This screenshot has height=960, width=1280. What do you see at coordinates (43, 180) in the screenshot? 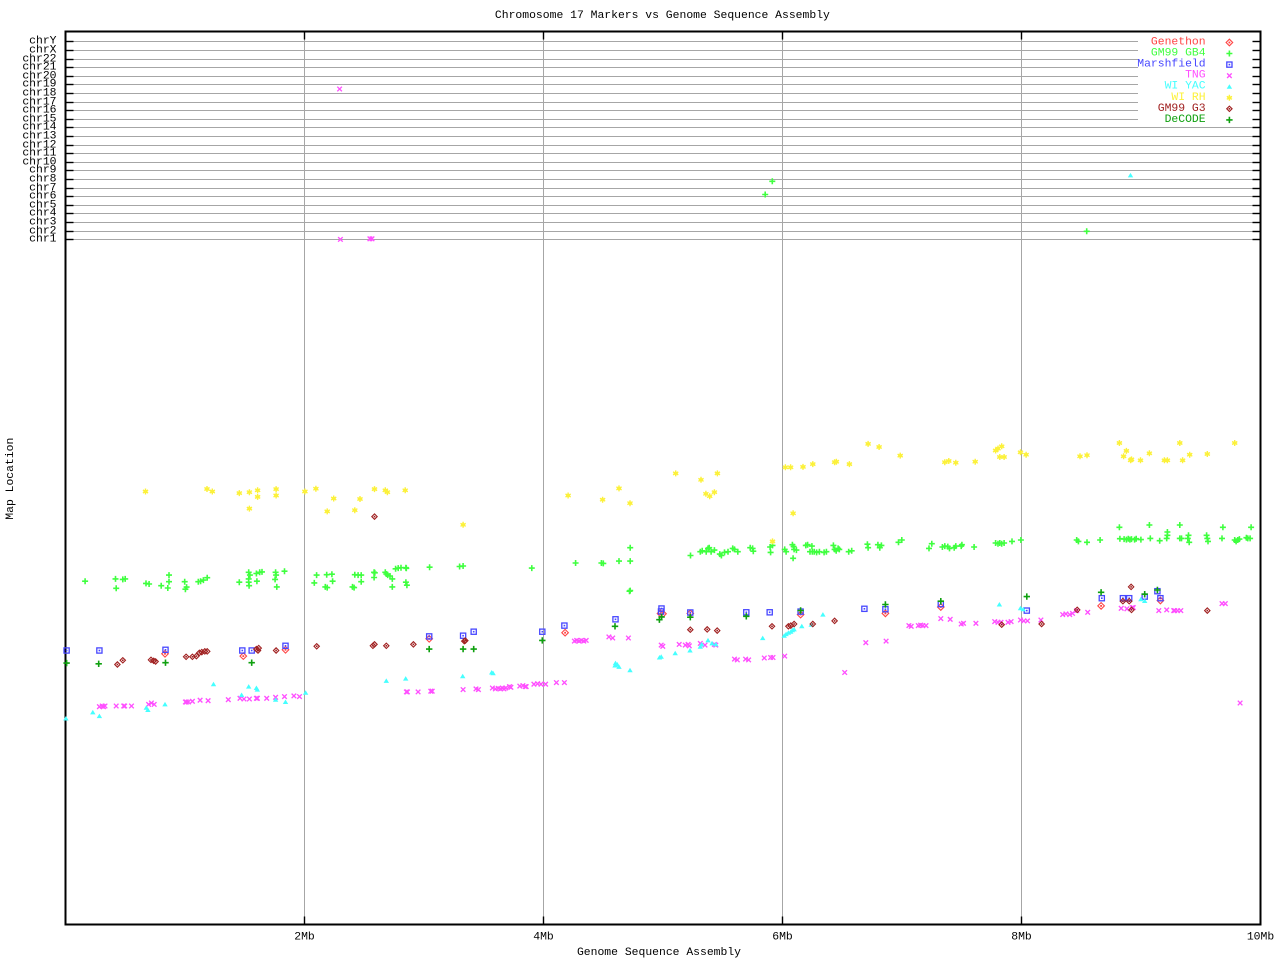
I see `svg-text: chr8` at bounding box center [43, 180].